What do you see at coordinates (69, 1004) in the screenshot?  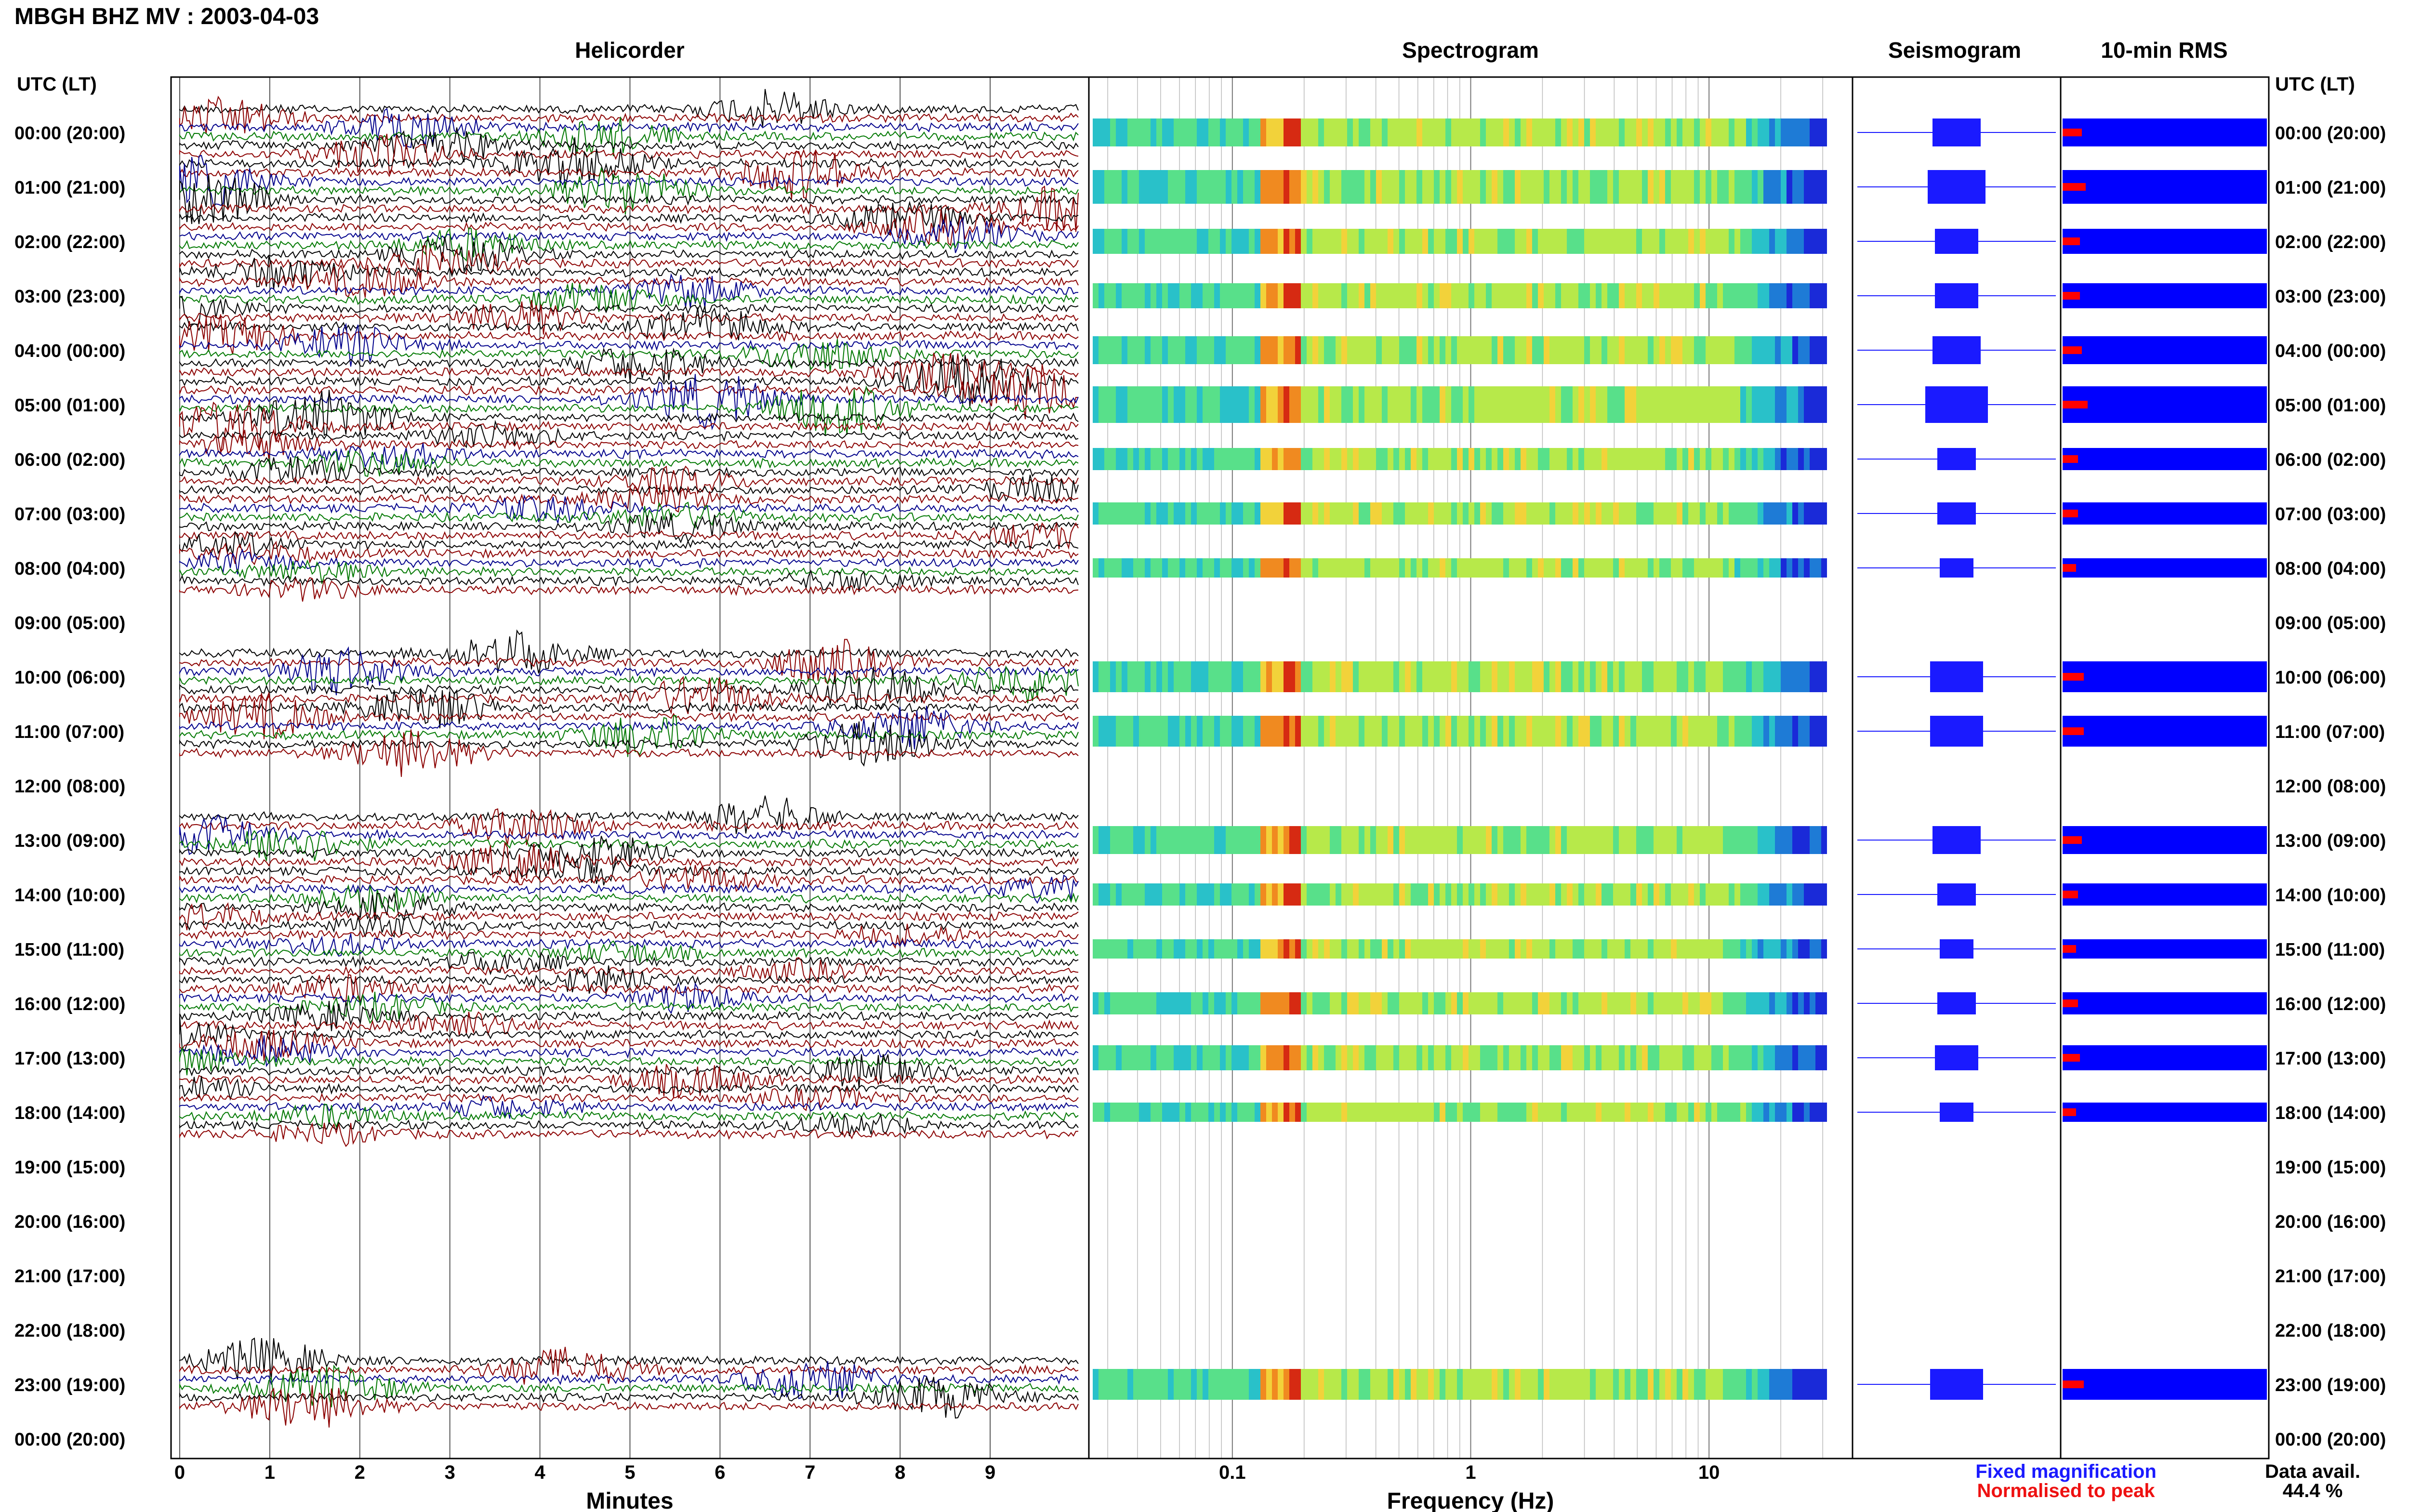 I see `time-tick-left: 16:00 (12:00)` at bounding box center [69, 1004].